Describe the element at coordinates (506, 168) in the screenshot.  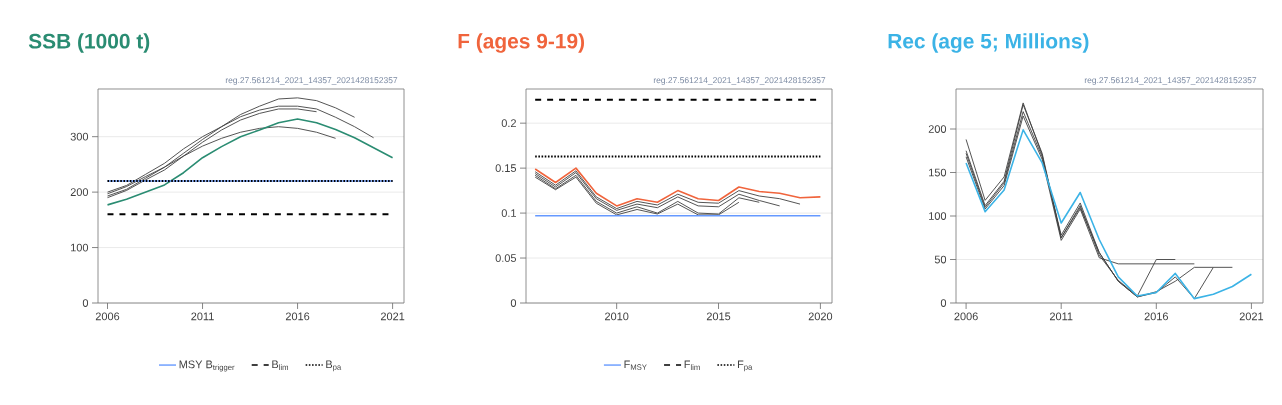
I see `y-tick-label: 0.15` at that location.